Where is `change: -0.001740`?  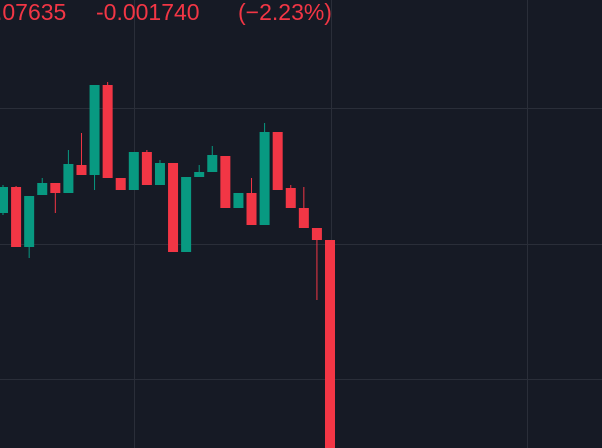
change: -0.001740 is located at coordinates (148, 12).